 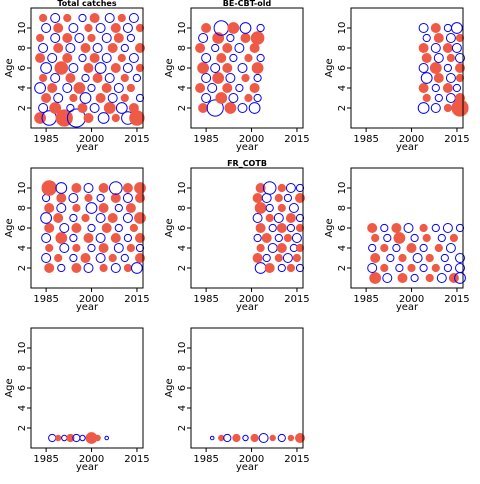 What do you see at coordinates (237, 236) in the screenshot?
I see `panel-5: FR_COTB 1985 2000 2015 2 4 6 8 10 year Age` at bounding box center [237, 236].